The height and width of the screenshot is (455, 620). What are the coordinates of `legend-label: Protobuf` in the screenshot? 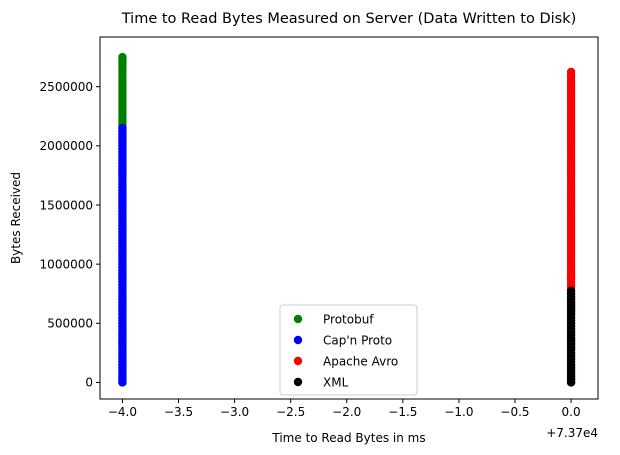 It's located at (348, 319).